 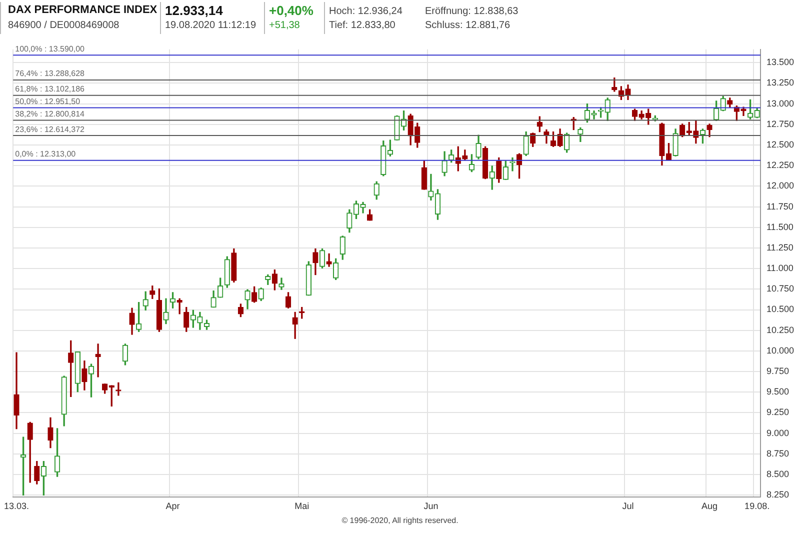 I want to click on y-tick-label: 10.500, so click(x=780, y=309).